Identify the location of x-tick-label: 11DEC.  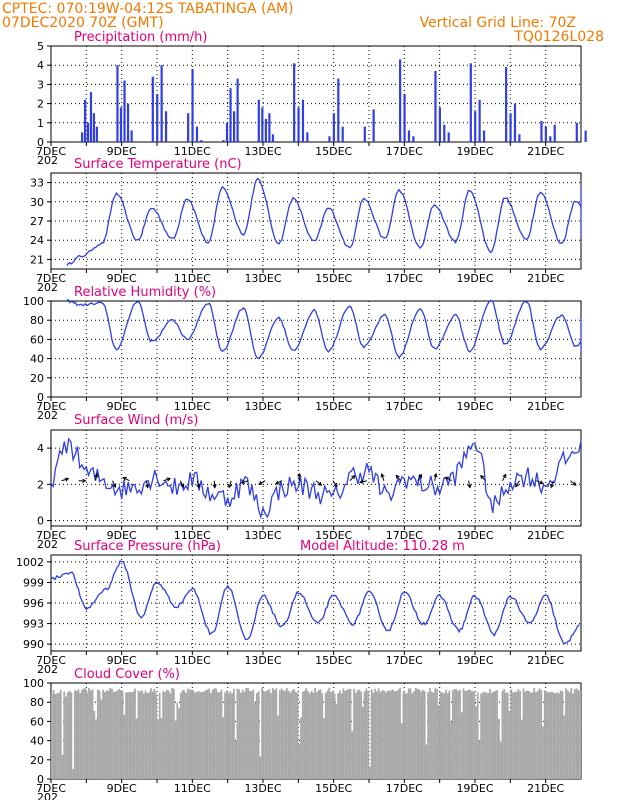
(192, 406).